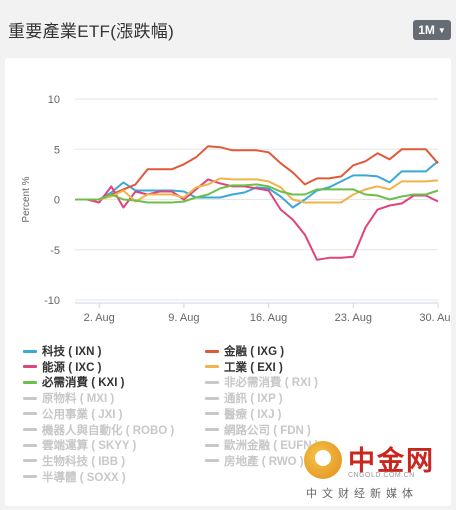  Describe the element at coordinates (99, 318) in the screenshot. I see `x-tick-label: 2. Aug` at that location.